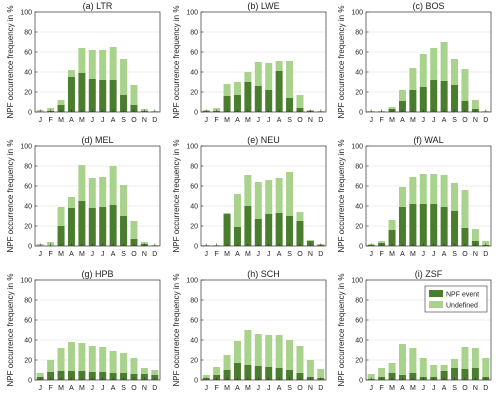  Describe the element at coordinates (381, 388) in the screenshot. I see `x-tick-label: F` at that location.